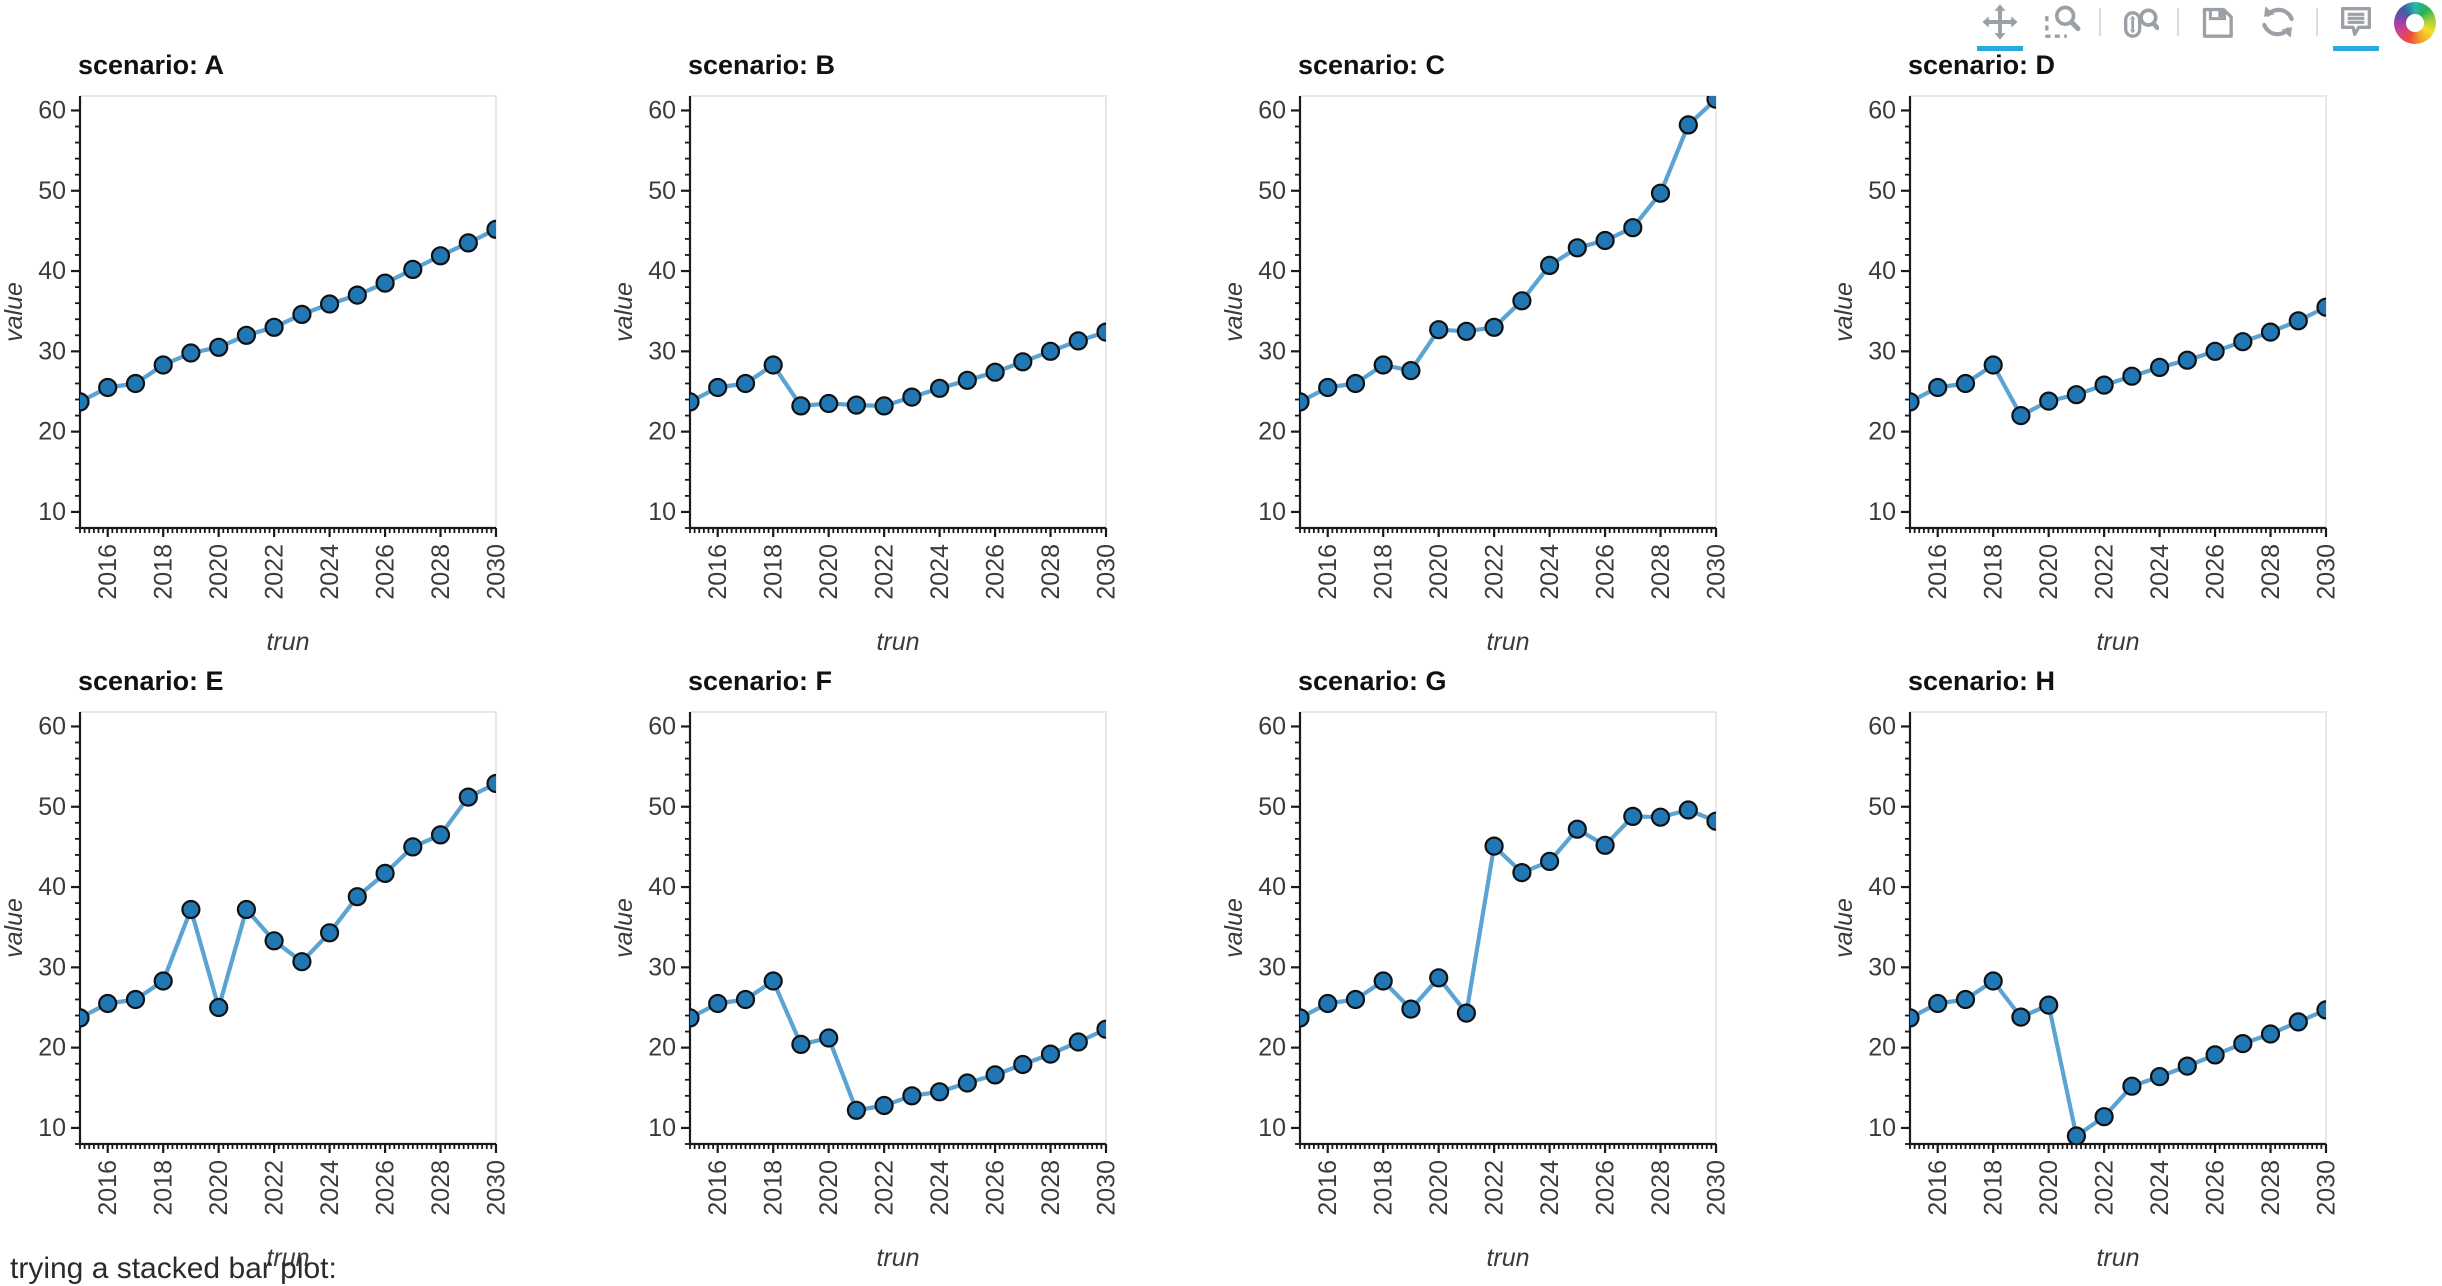 The image size is (2442, 1286). I want to click on pan-tool-button, so click(2000, 26).